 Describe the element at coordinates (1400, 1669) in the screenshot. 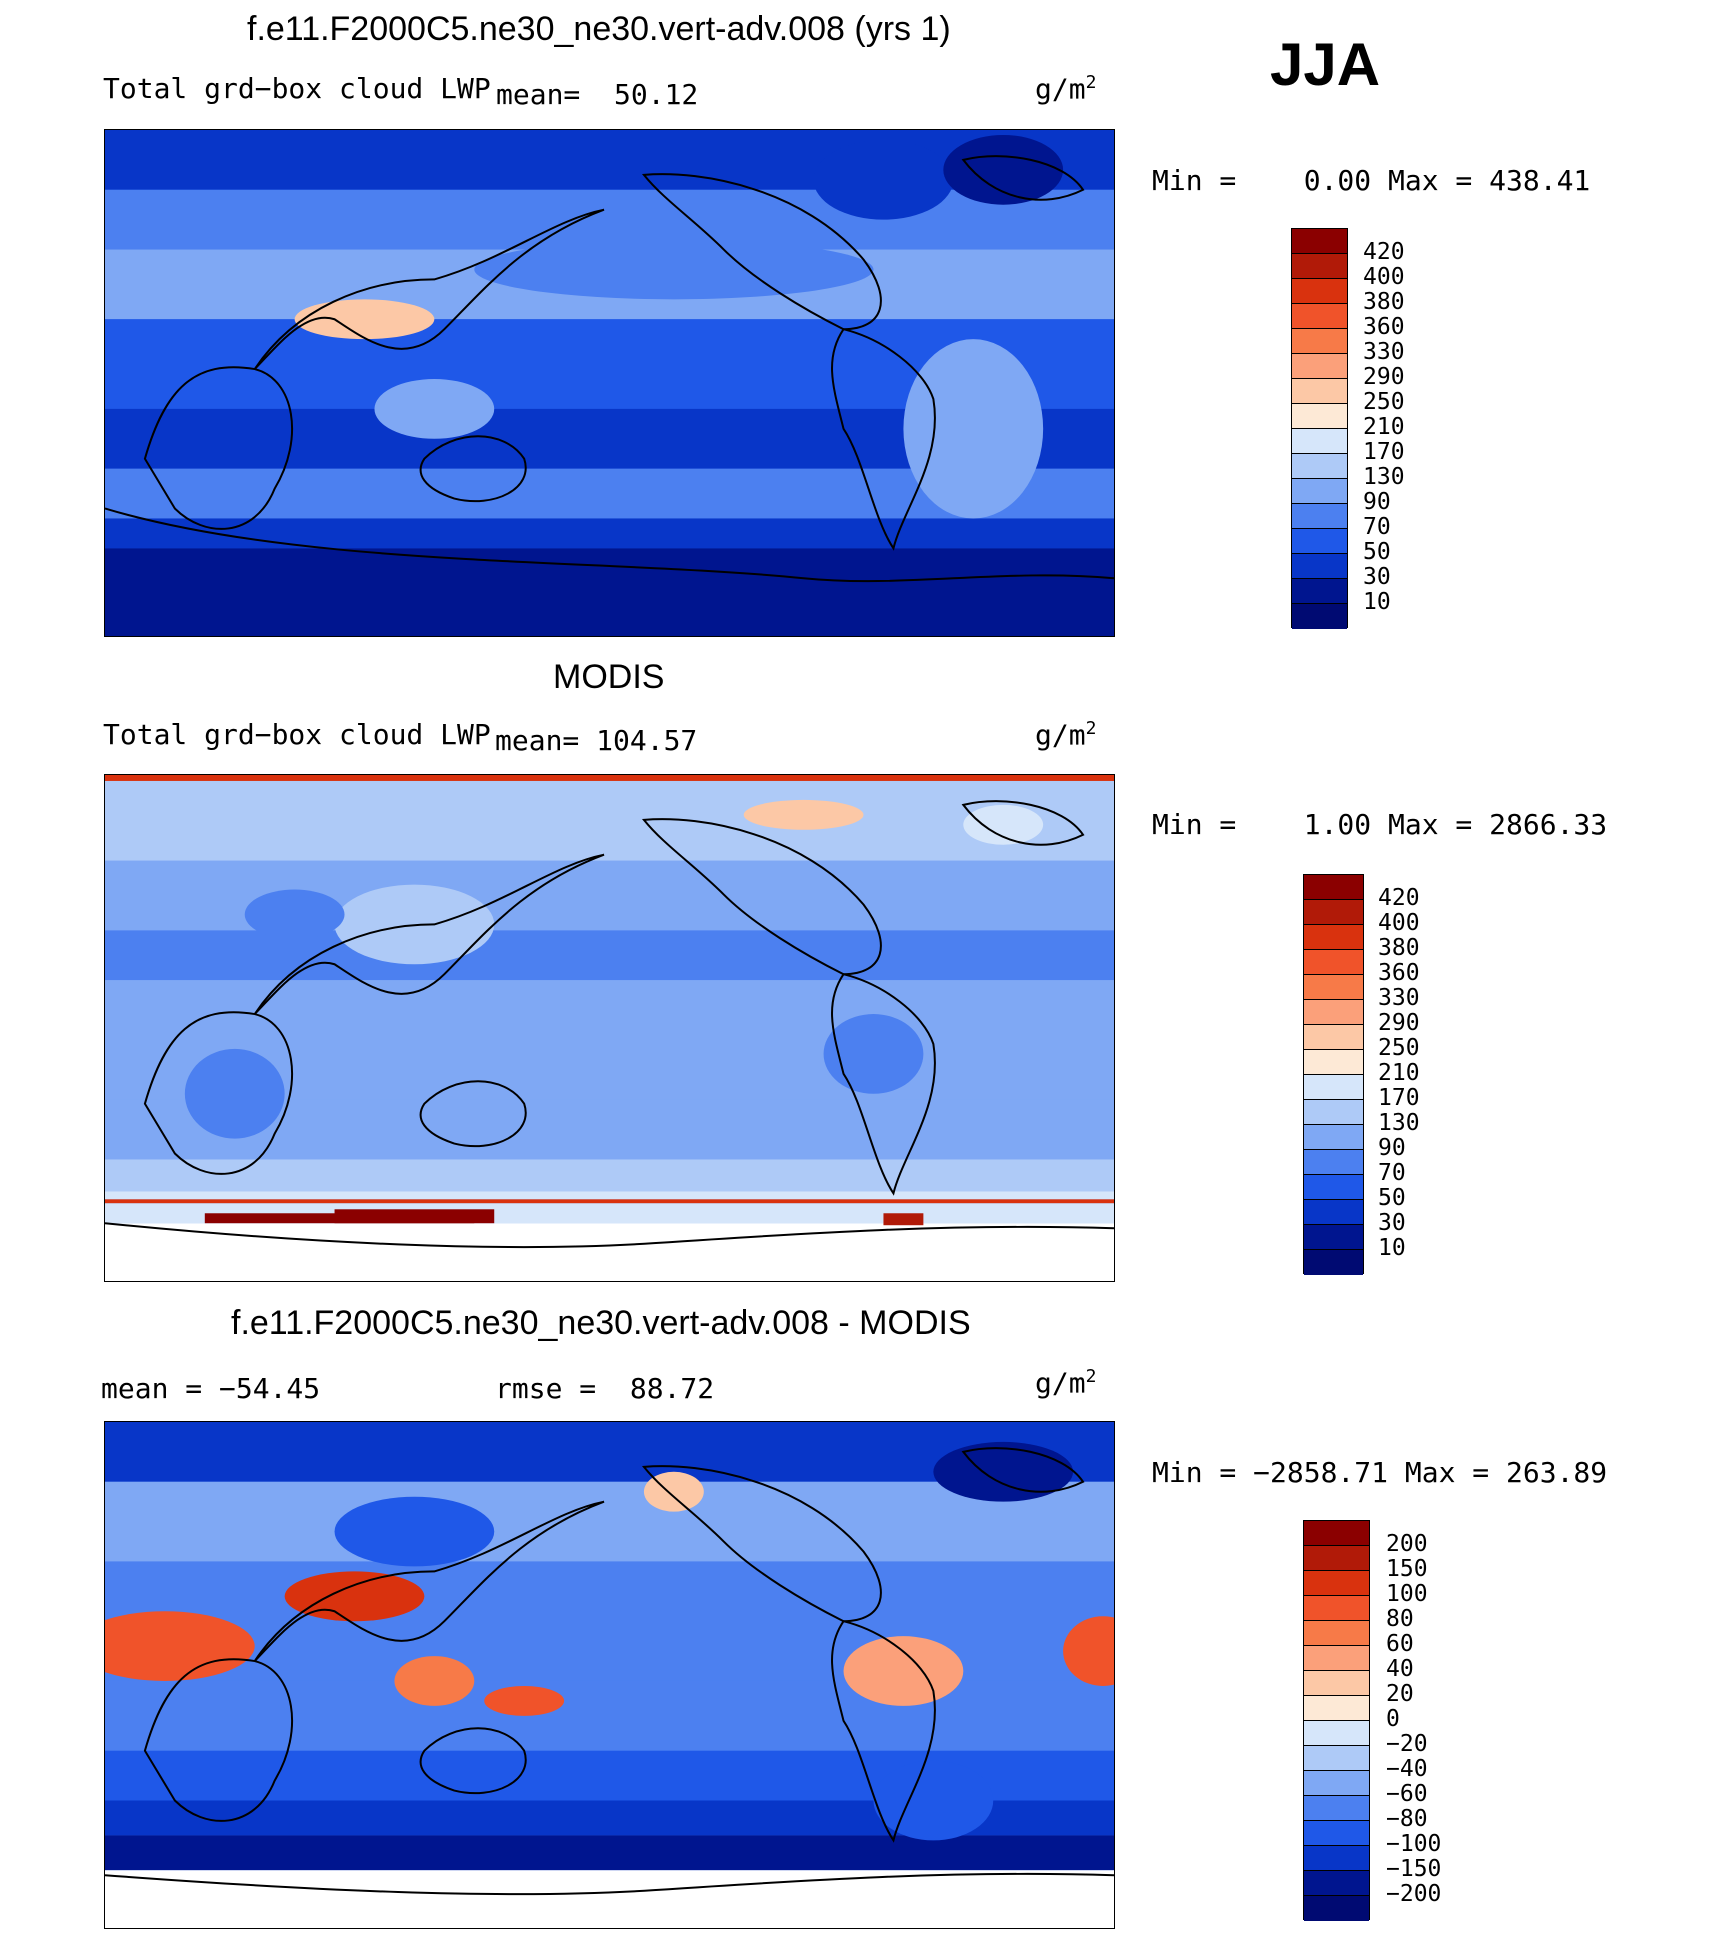

I see `colorbar-tick-label: 40` at that location.